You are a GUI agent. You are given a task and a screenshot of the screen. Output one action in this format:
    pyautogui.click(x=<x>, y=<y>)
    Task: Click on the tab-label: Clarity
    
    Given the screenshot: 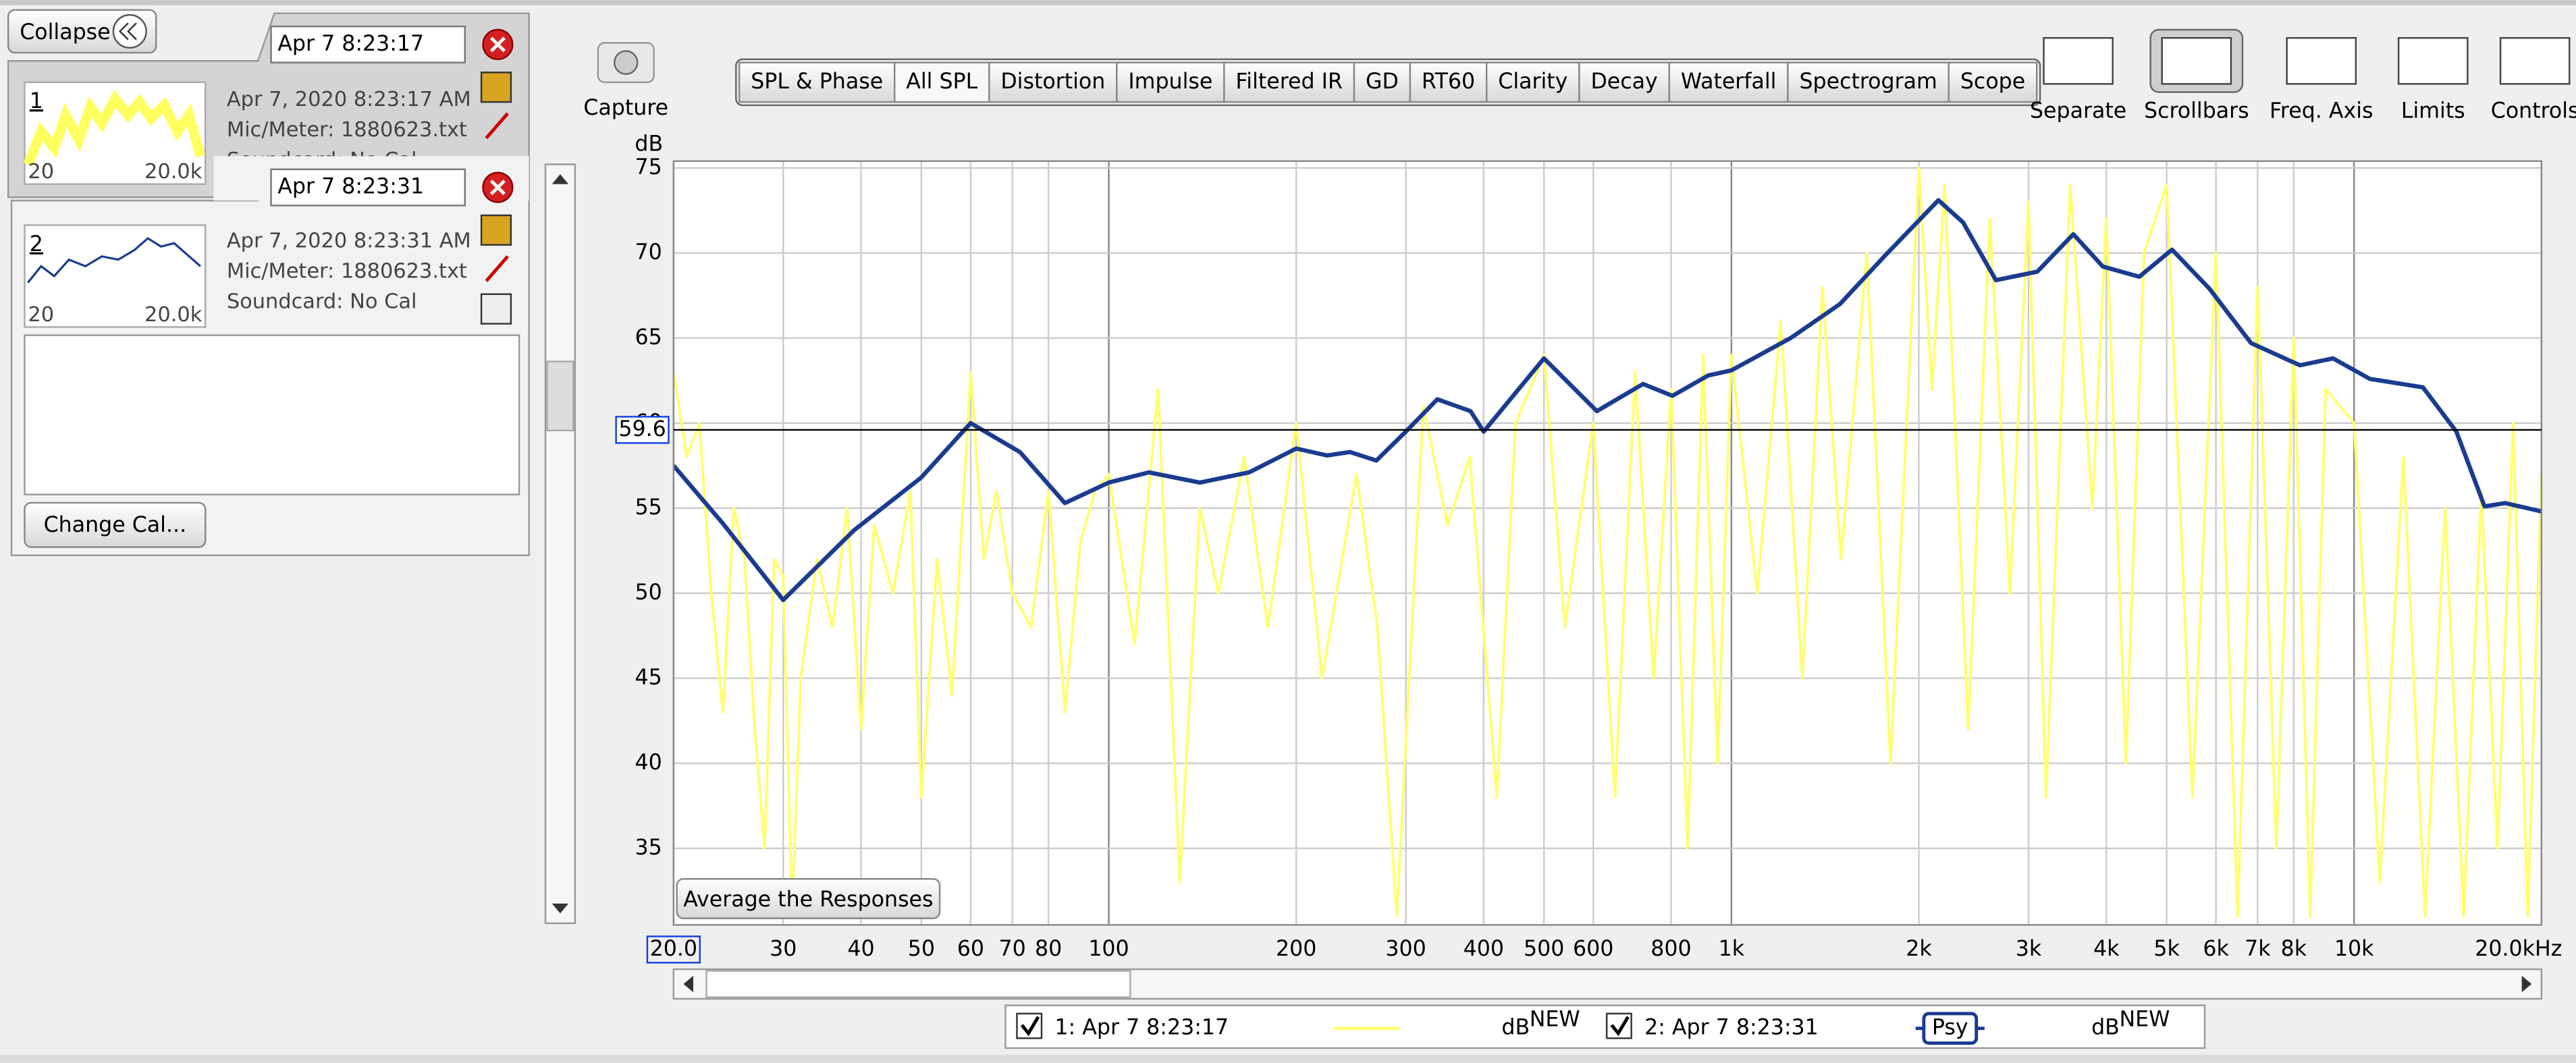 What is the action you would take?
    pyautogui.click(x=1532, y=82)
    